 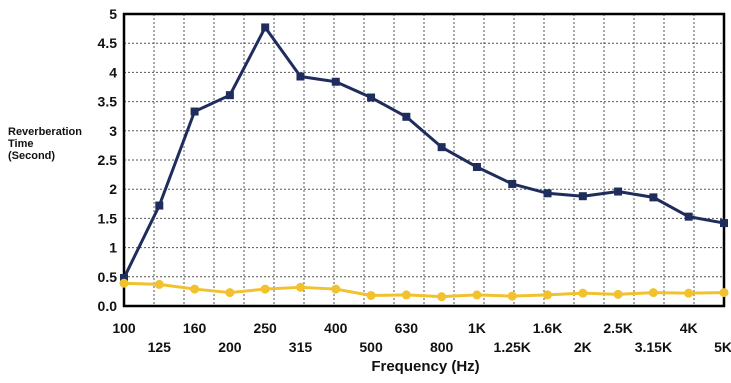 What do you see at coordinates (108, 218) in the screenshot?
I see `y-tick-label: 1.5` at bounding box center [108, 218].